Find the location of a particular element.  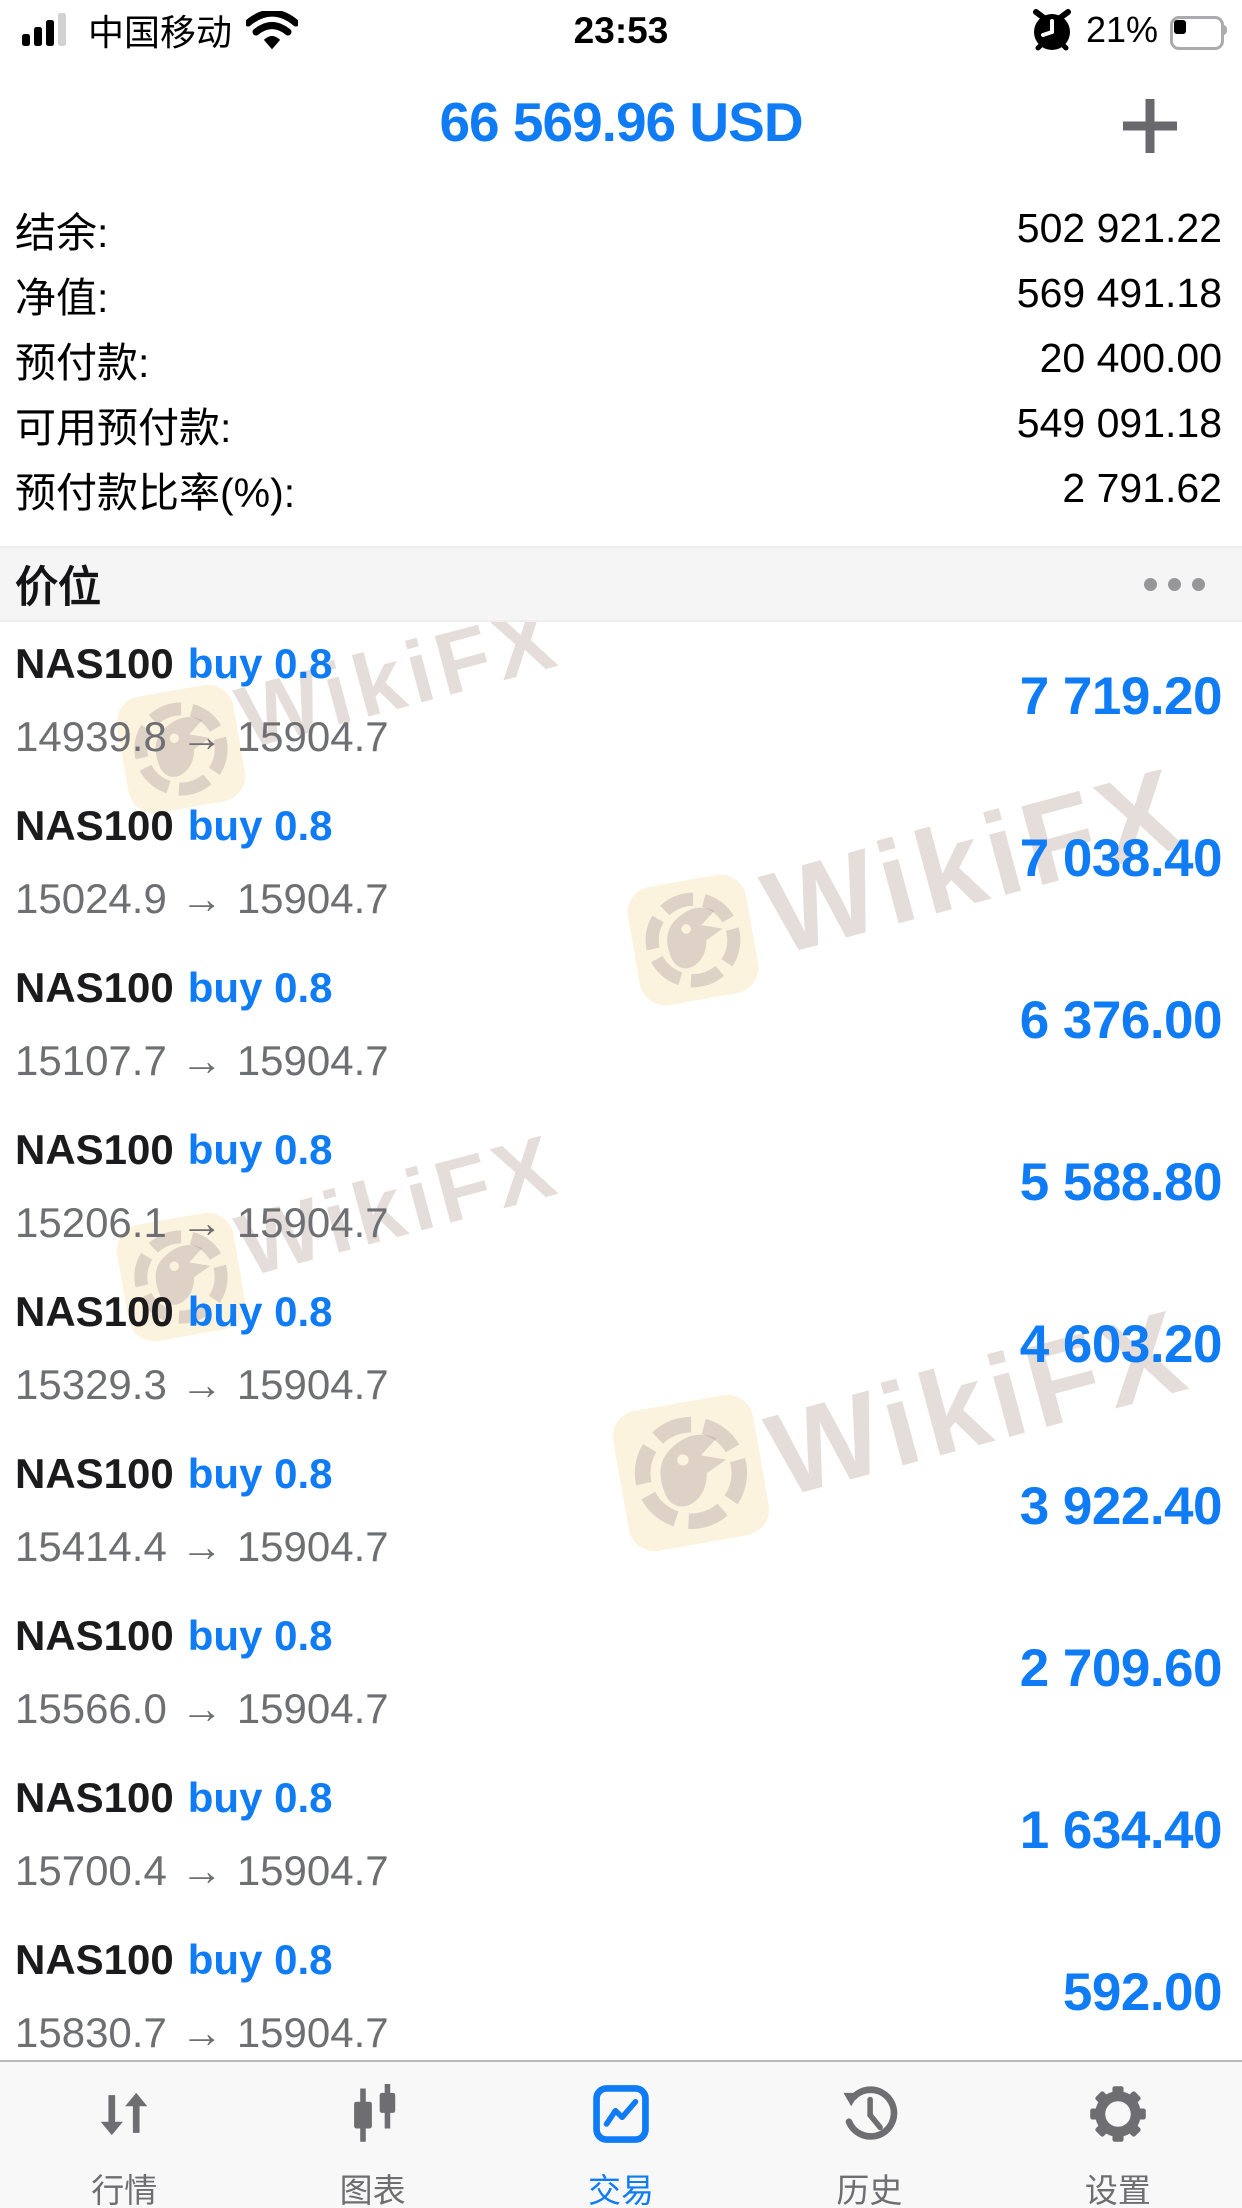

position-profit: 3 922.40 is located at coordinates (1121, 1506).